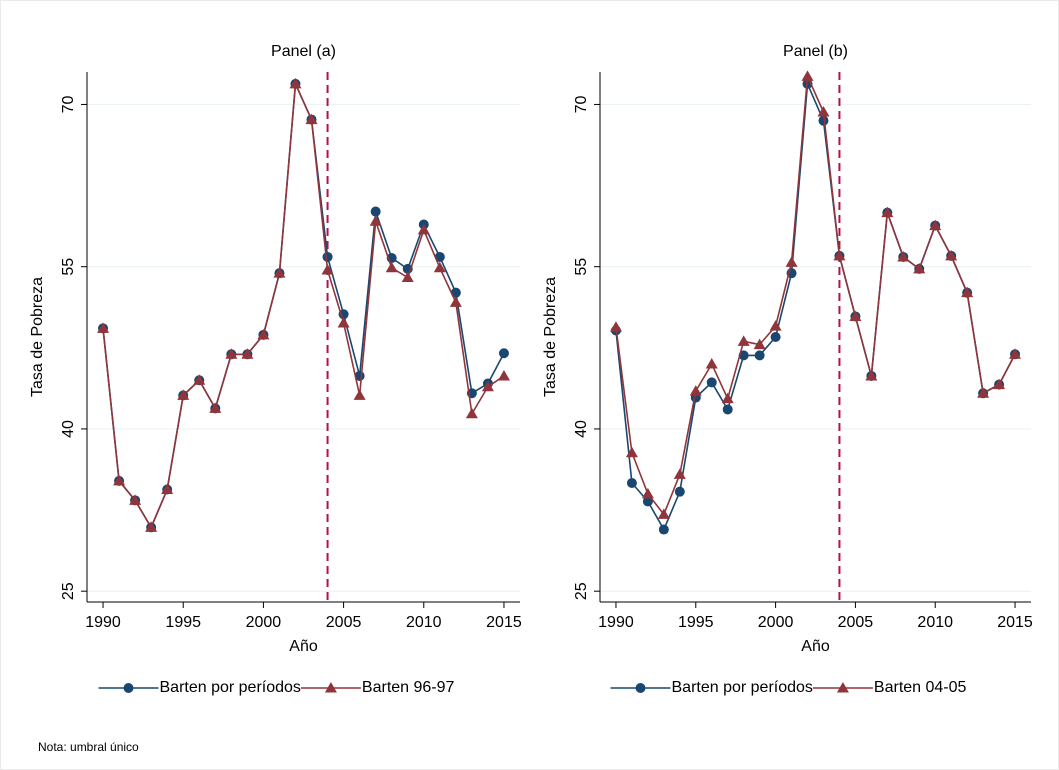  Describe the element at coordinates (68, 267) in the screenshot. I see `y-tick-label: 55` at that location.